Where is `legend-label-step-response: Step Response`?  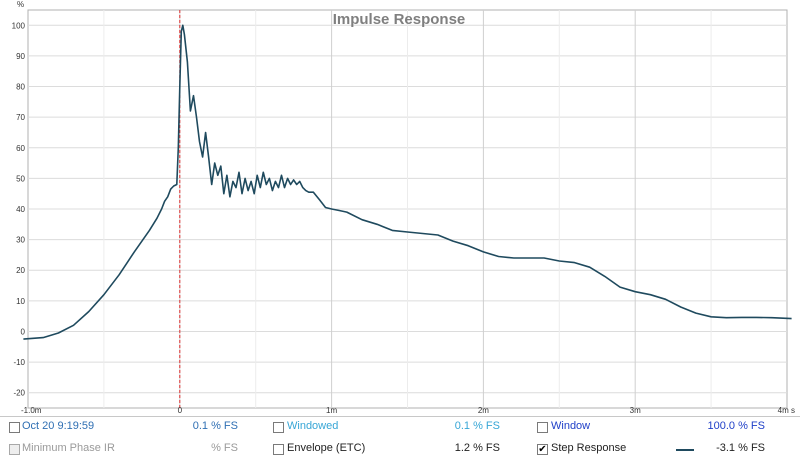 legend-label-step-response: Step Response is located at coordinates (589, 448).